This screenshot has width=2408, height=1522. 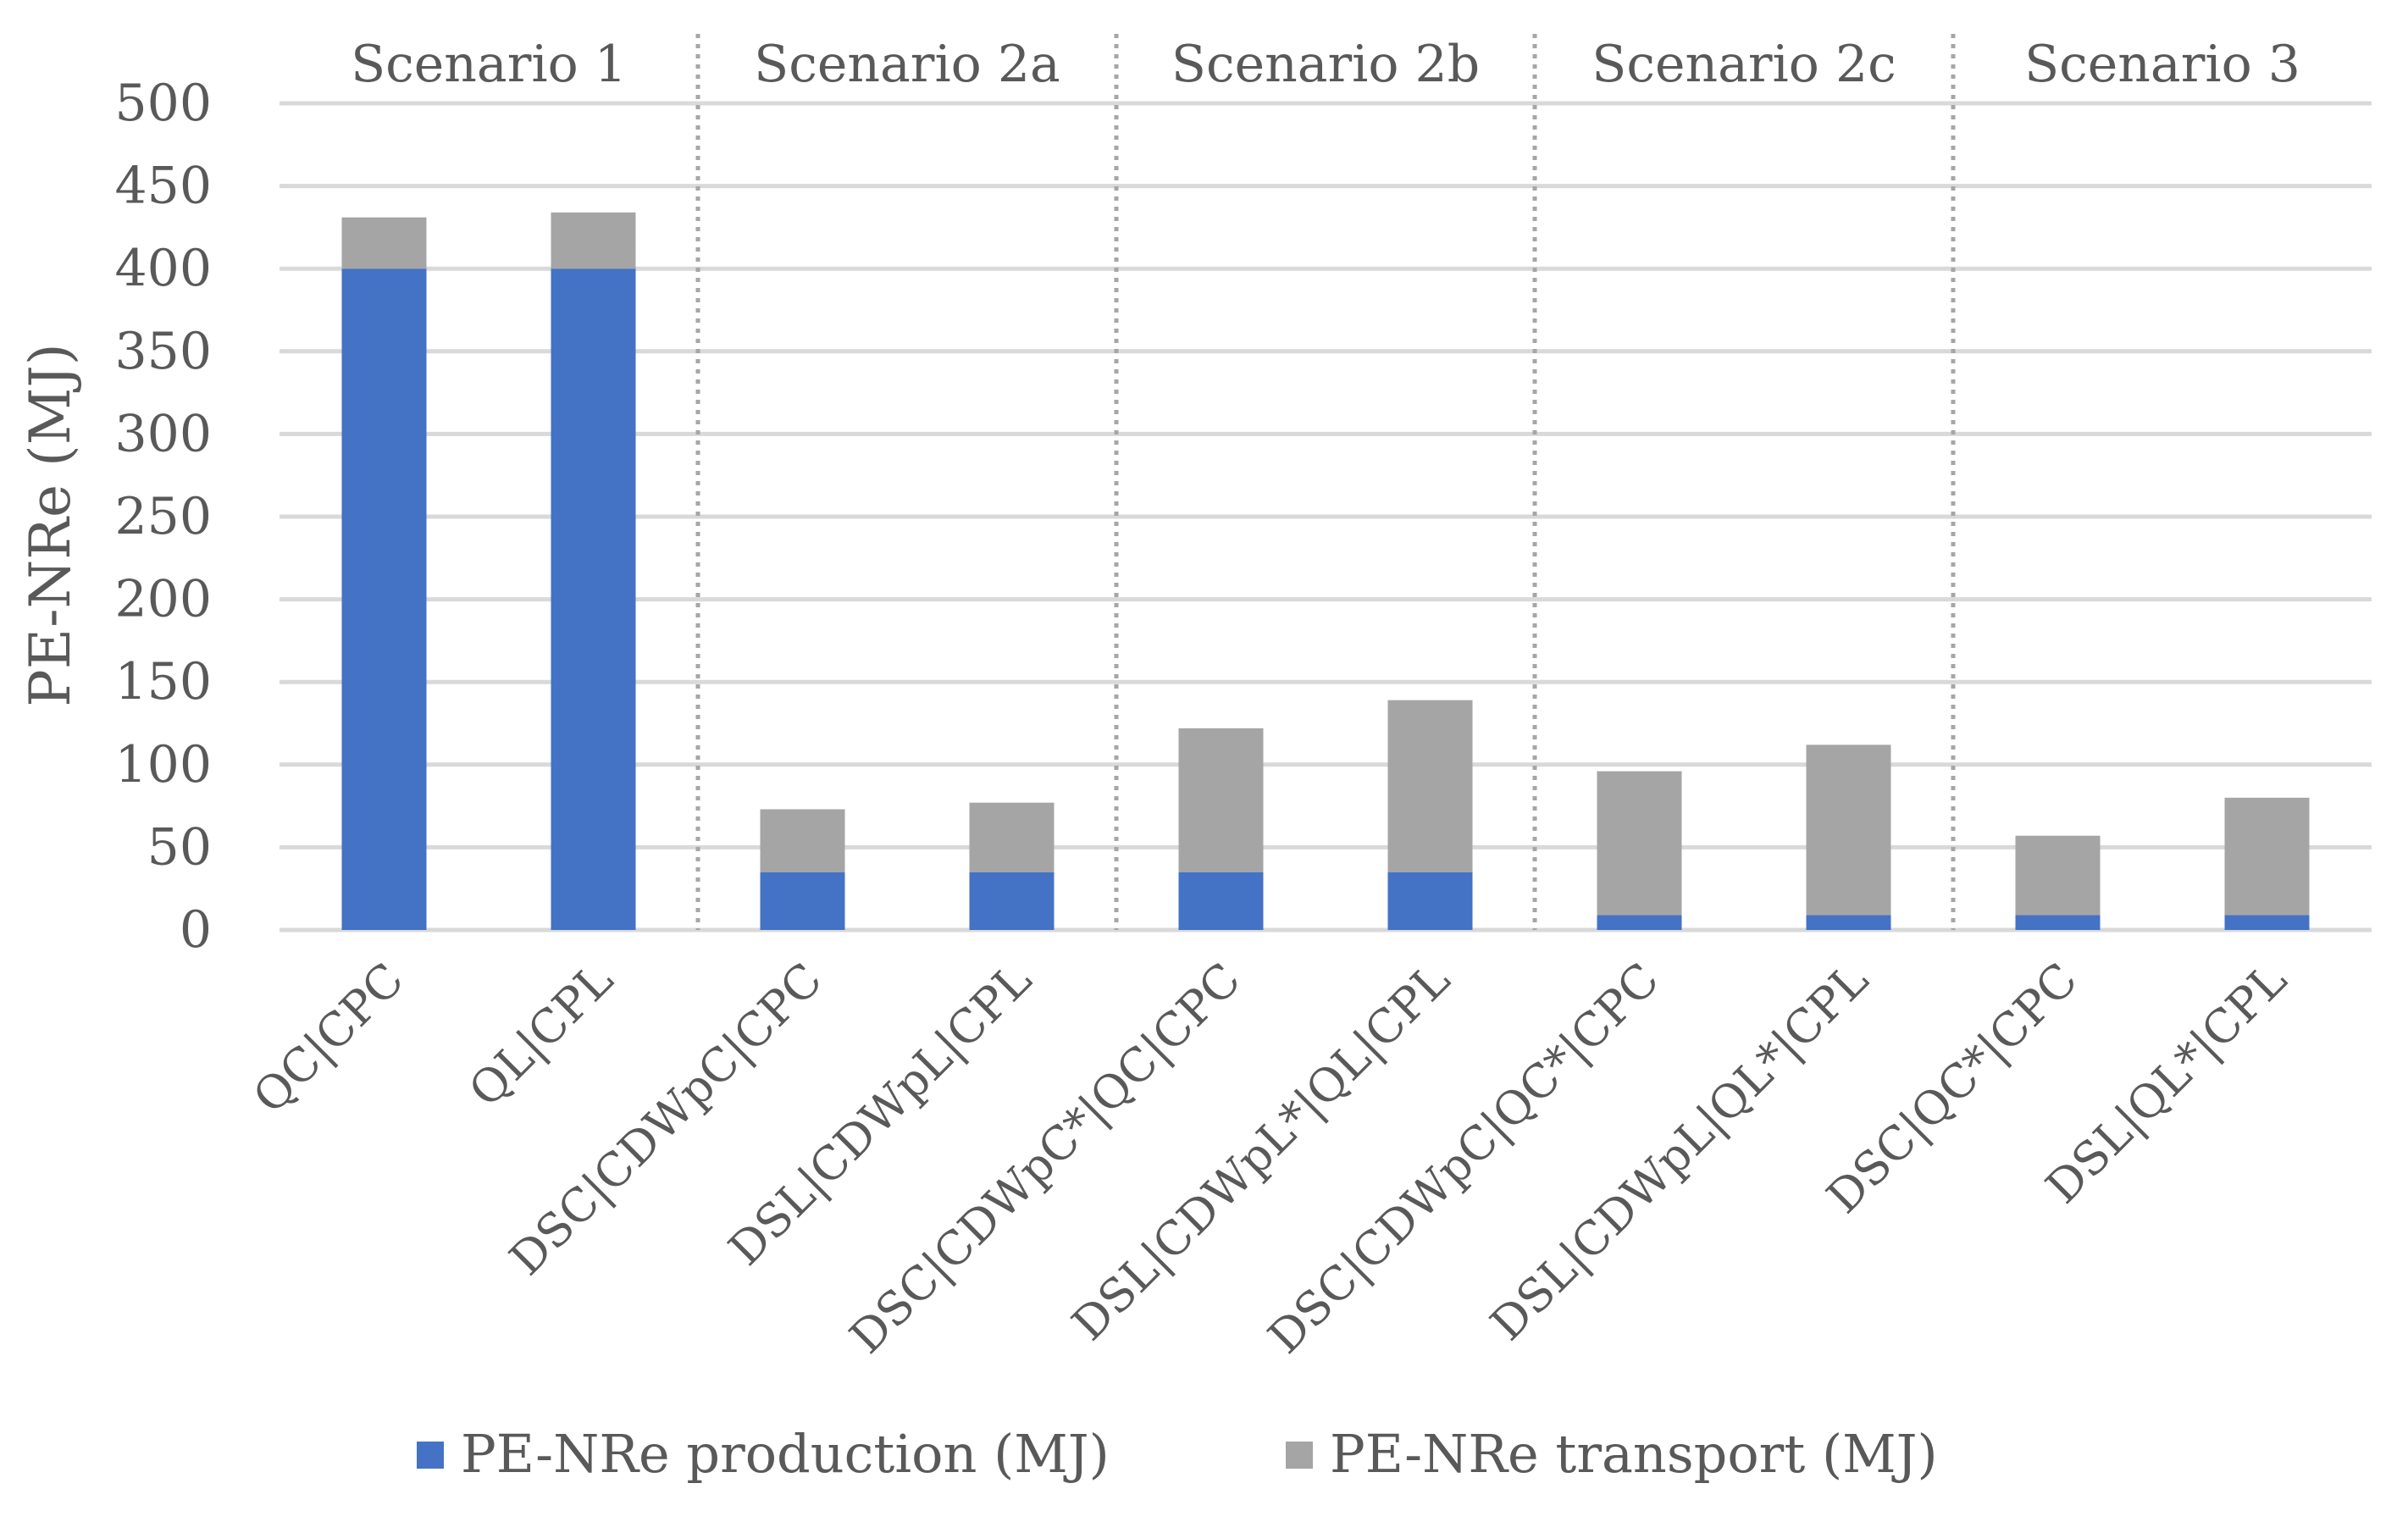 I want to click on y-axis-label: PE-NRe (MJ), so click(x=50, y=524).